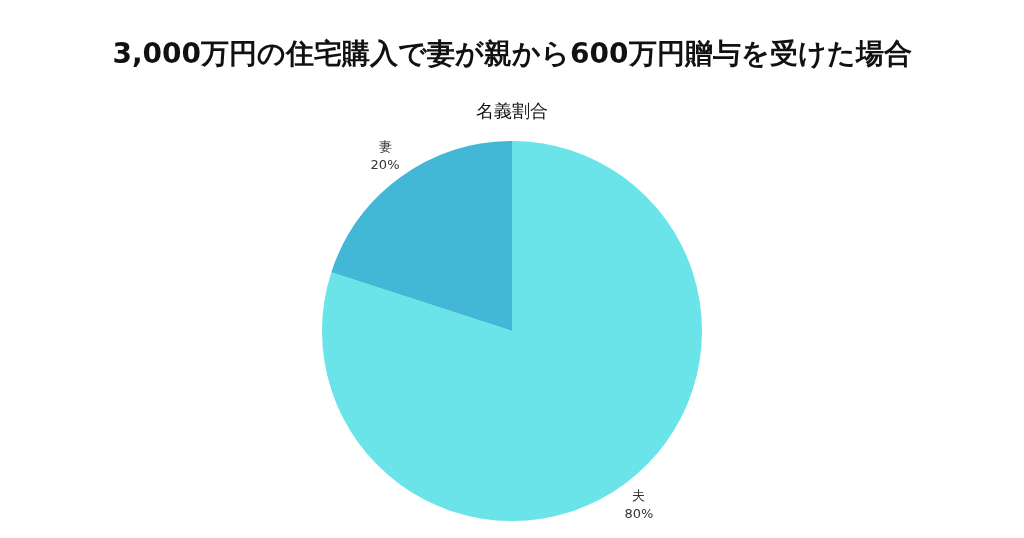  Describe the element at coordinates (639, 514) in the screenshot. I see `data-label: 80%` at that location.